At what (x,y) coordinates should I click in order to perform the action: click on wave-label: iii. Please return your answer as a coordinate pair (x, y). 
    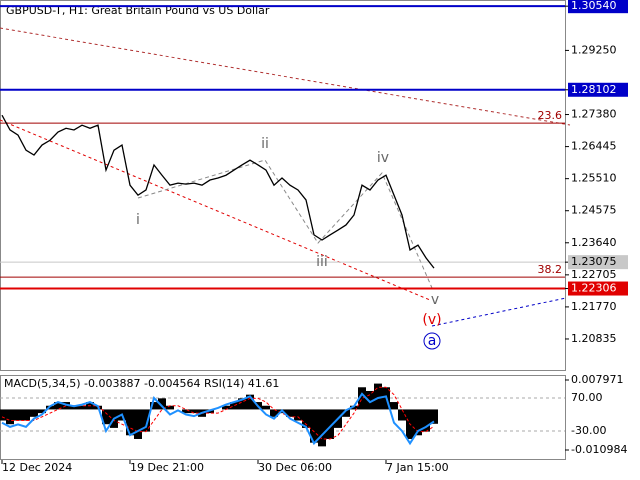
    Looking at the image, I should click on (322, 262).